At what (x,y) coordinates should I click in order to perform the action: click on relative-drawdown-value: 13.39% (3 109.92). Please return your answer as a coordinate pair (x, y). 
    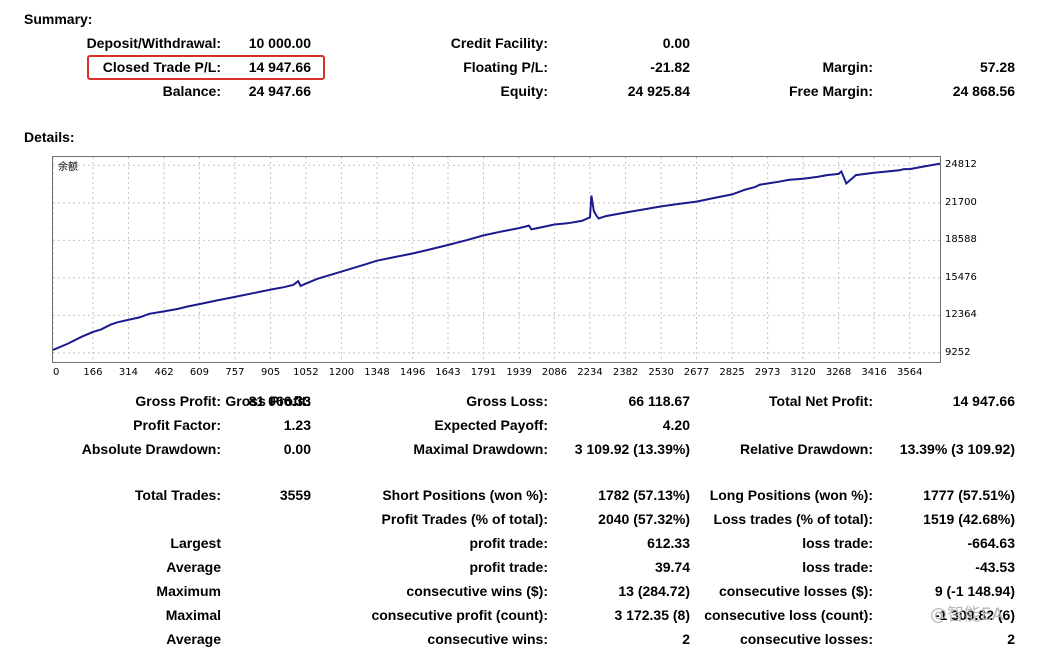
    Looking at the image, I should click on (957, 449).